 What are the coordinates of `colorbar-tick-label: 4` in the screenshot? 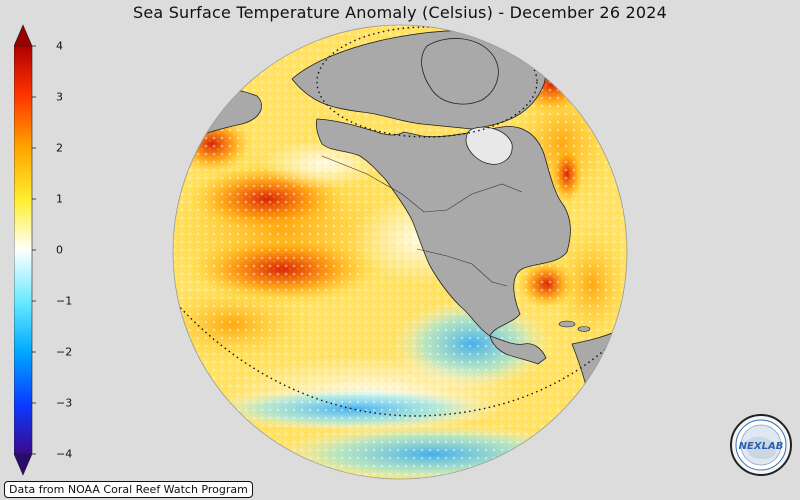 It's located at (59, 46).